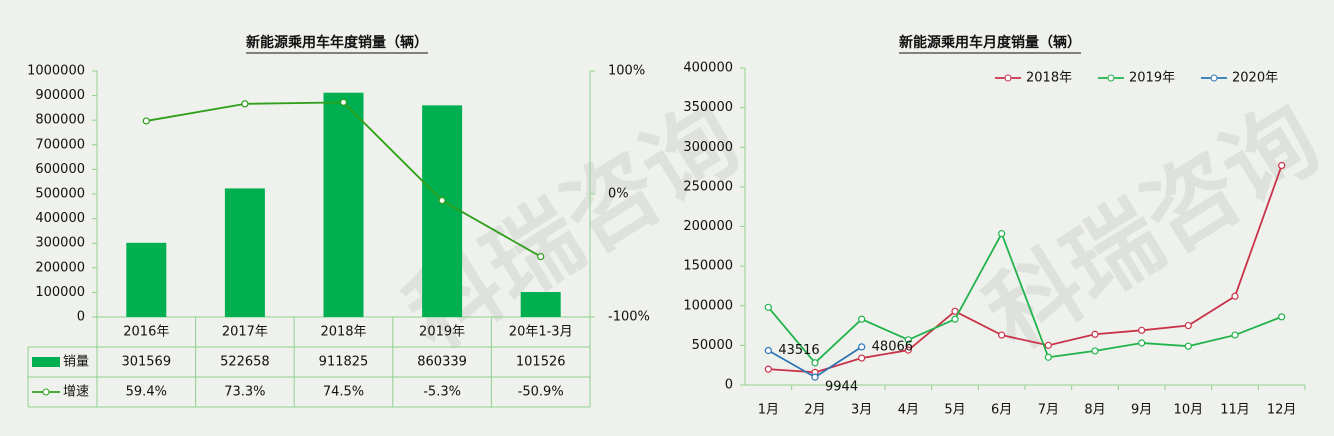 Image resolution: width=1334 pixels, height=436 pixels. What do you see at coordinates (798, 350) in the screenshot?
I see `data-label: 43516` at bounding box center [798, 350].